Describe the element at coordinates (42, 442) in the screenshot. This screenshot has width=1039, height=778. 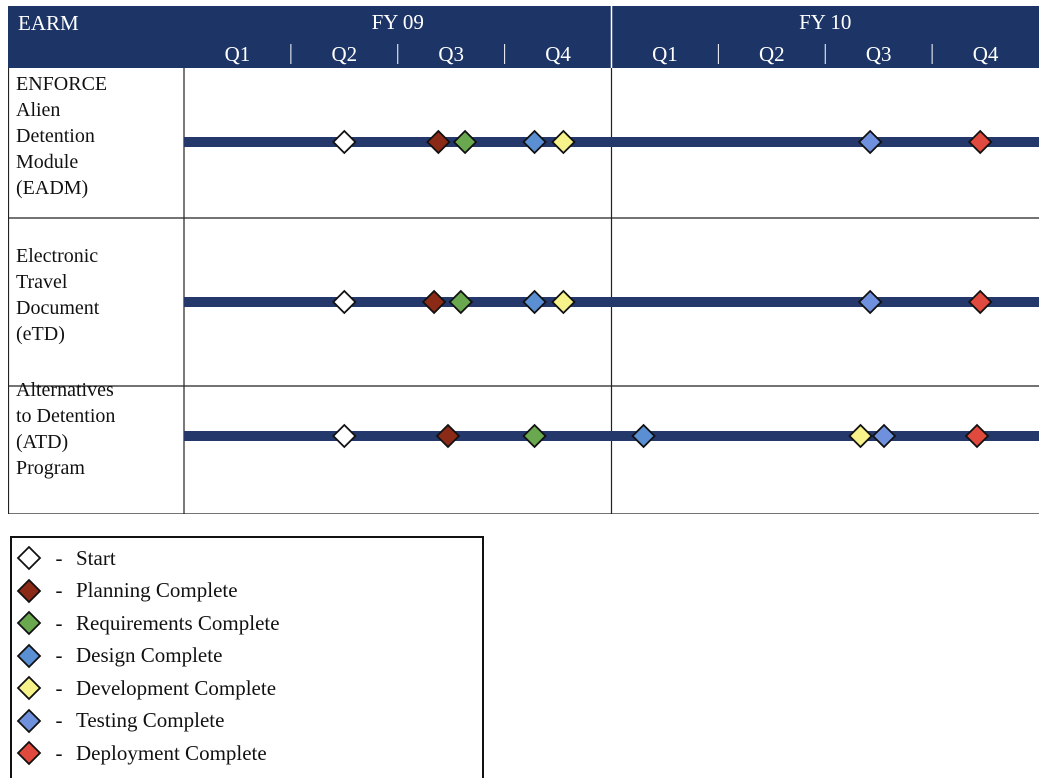
I see `row-label-line: (ATD)` at that location.